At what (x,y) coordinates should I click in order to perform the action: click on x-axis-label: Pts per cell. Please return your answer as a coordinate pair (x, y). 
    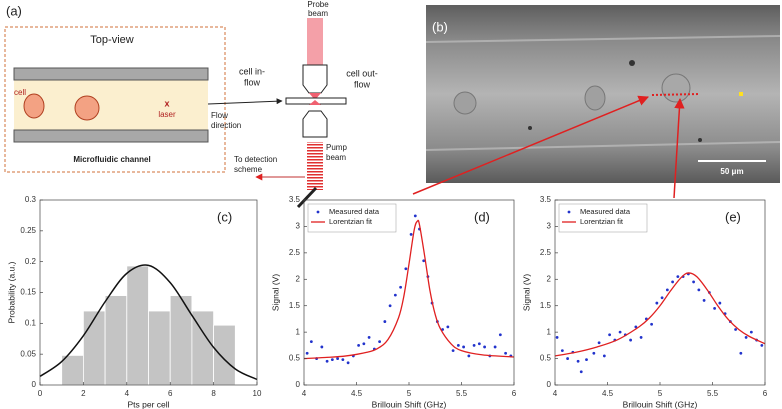
    Looking at the image, I should click on (148, 404).